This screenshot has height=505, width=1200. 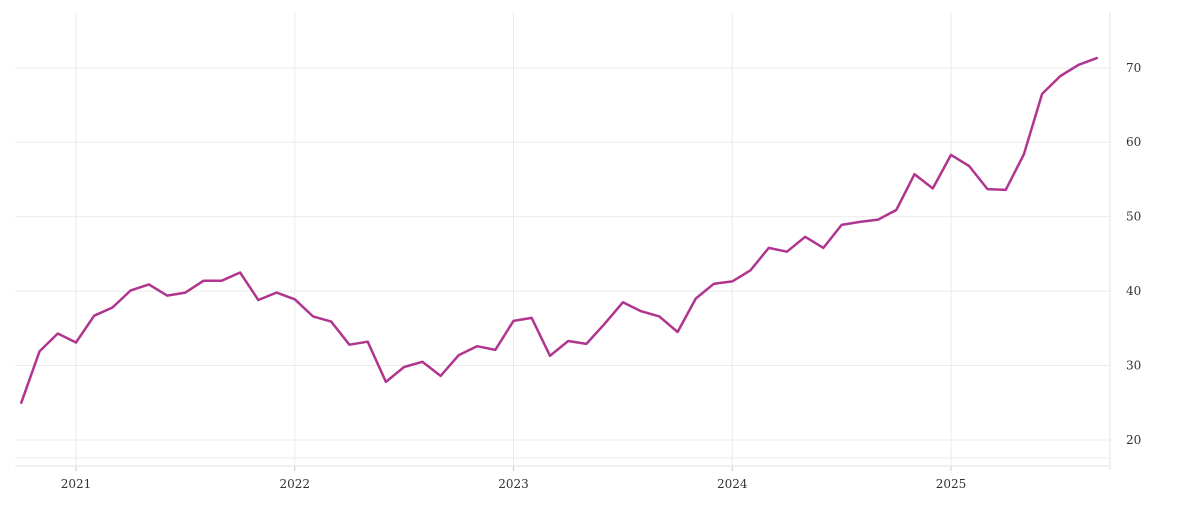 What do you see at coordinates (1133, 142) in the screenshot?
I see `y-tick-label: 60` at bounding box center [1133, 142].